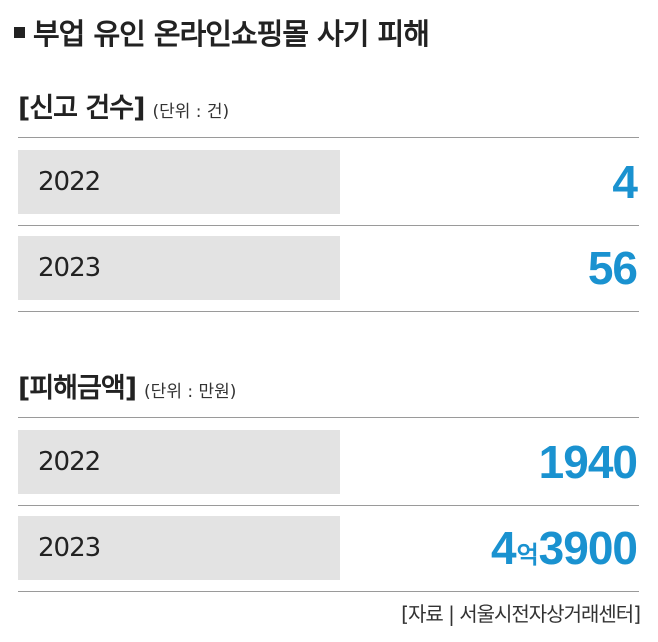 The width and height of the screenshot is (658, 642). What do you see at coordinates (231, 34) in the screenshot?
I see `title-text: 부업 유인 온라인쇼핑몰 사기 피해` at bounding box center [231, 34].